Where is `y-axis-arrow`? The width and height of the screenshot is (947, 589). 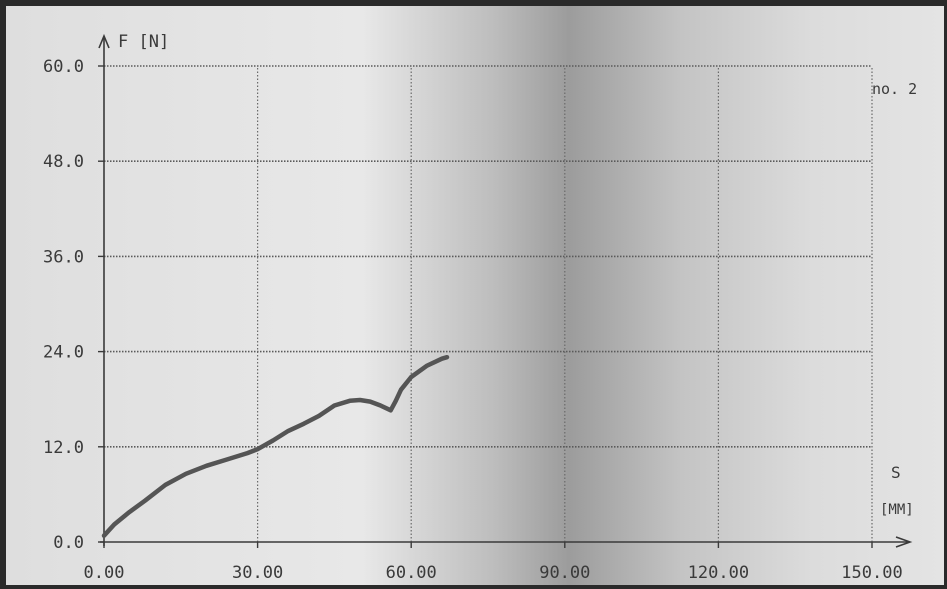
y-axis-arrow is located at coordinates (104, 41).